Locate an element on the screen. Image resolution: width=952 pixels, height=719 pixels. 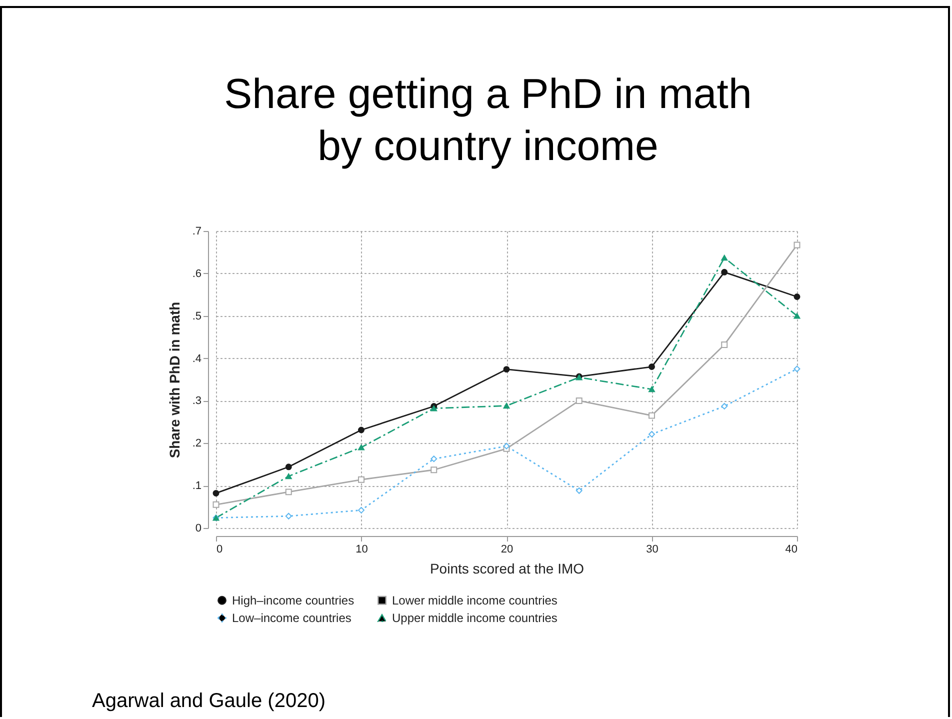
y-tick-label: .2 is located at coordinates (197, 444).